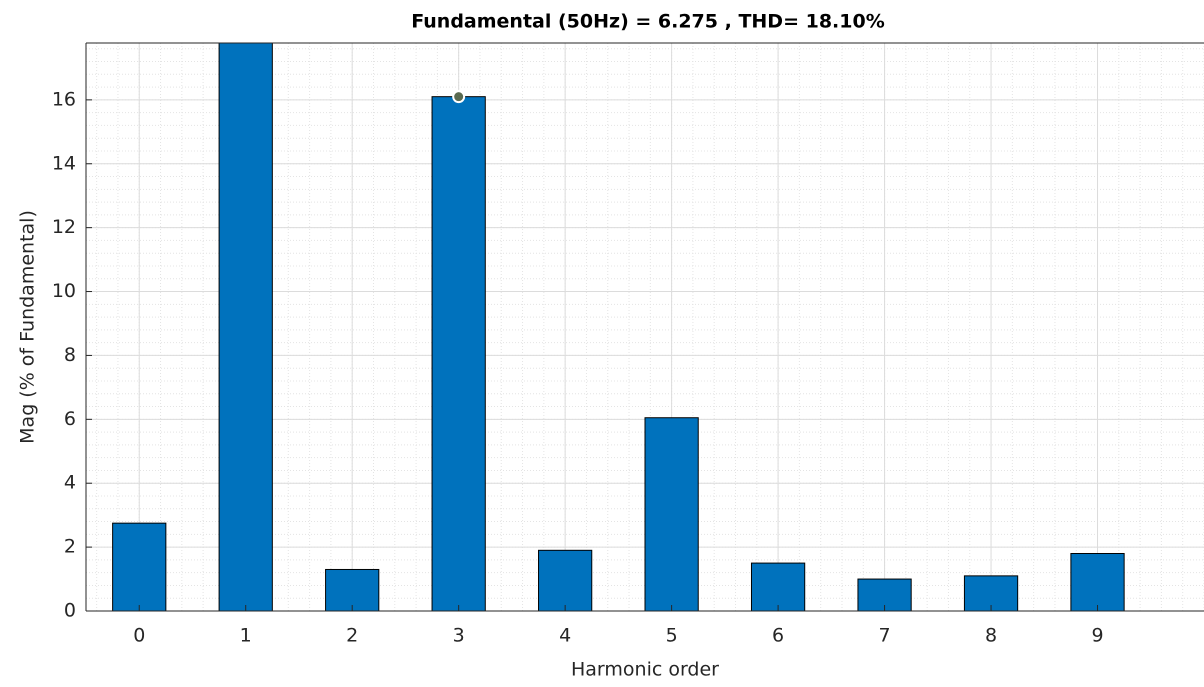 This screenshot has width=1204, height=687. I want to click on chart-title: Fundamental (50Hz) = 6.275 , THD= 18.10%, so click(648, 22).